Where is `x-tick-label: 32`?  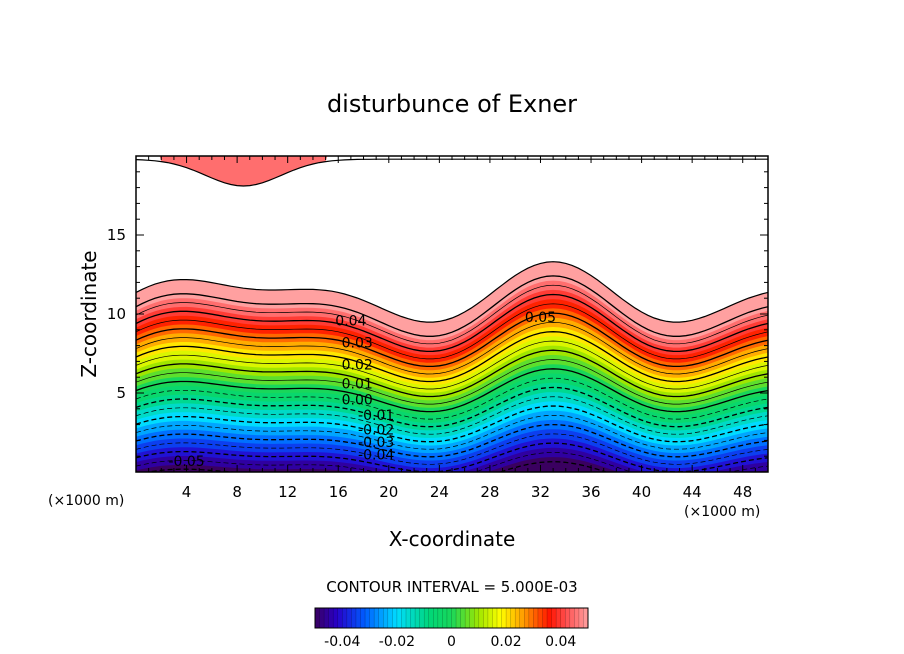 x-tick-label: 32 is located at coordinates (540, 492).